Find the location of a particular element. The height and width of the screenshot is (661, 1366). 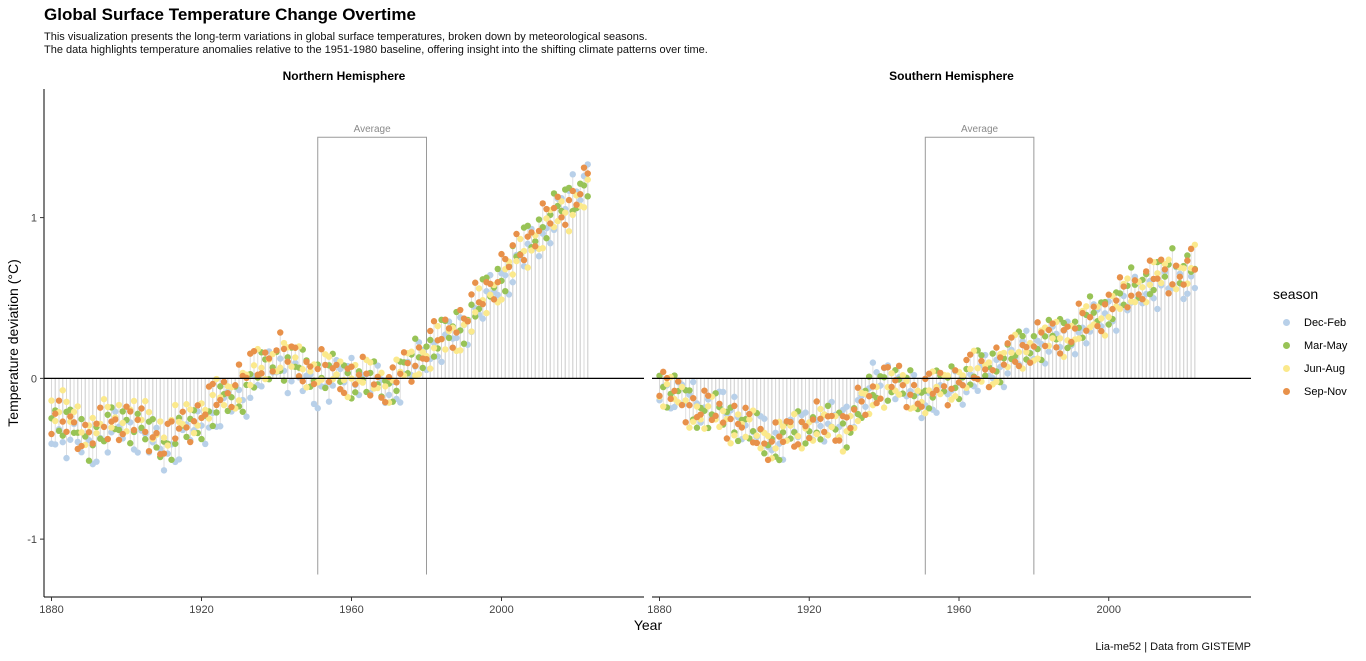

legend-label-sep-nov: Sep-Nov is located at coordinates (1325, 391).